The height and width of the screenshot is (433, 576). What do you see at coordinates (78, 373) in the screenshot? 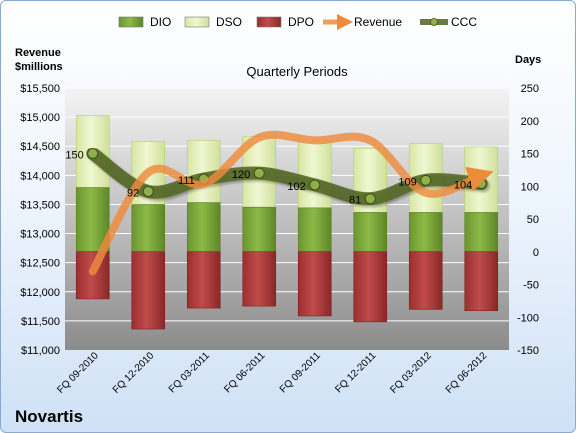
I see `x-tick-label: FQ 09-2010` at bounding box center [78, 373].